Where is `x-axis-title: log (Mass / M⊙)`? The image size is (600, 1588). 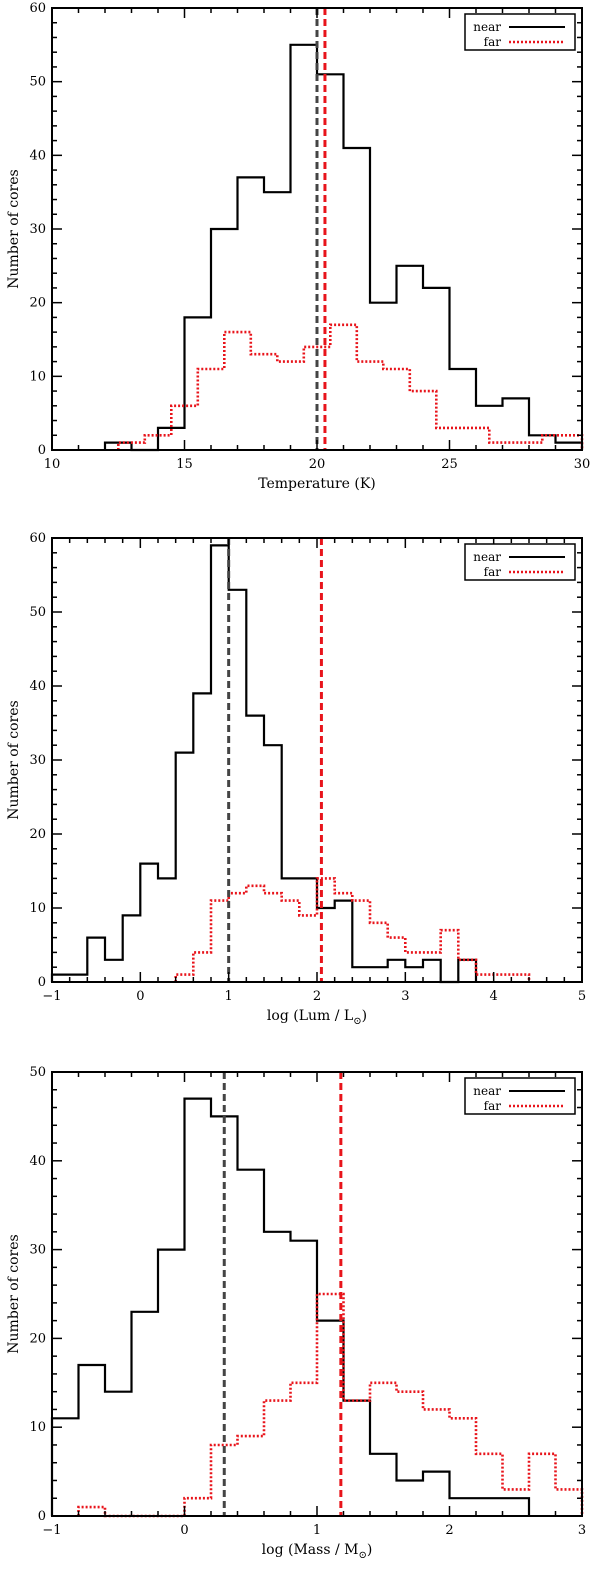 x-axis-title: log (Mass / M⊙) is located at coordinates (317, 1551).